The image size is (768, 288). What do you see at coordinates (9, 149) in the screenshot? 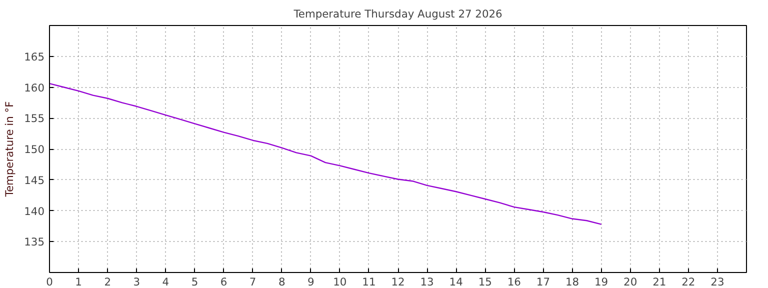
I see `y-axis-title: Temperature in °F` at bounding box center [9, 149].